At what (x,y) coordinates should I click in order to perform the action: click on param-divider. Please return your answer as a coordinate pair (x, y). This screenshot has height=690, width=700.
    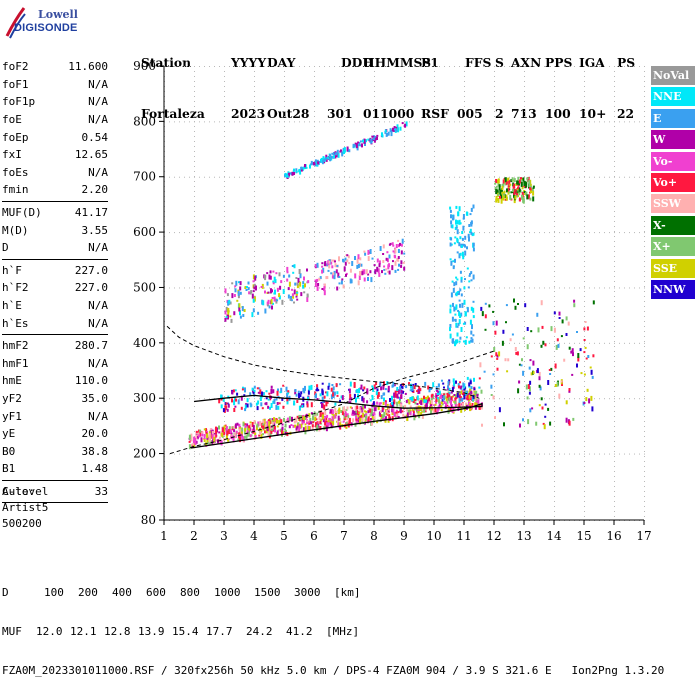
    Looking at the image, I should click on (55, 201).